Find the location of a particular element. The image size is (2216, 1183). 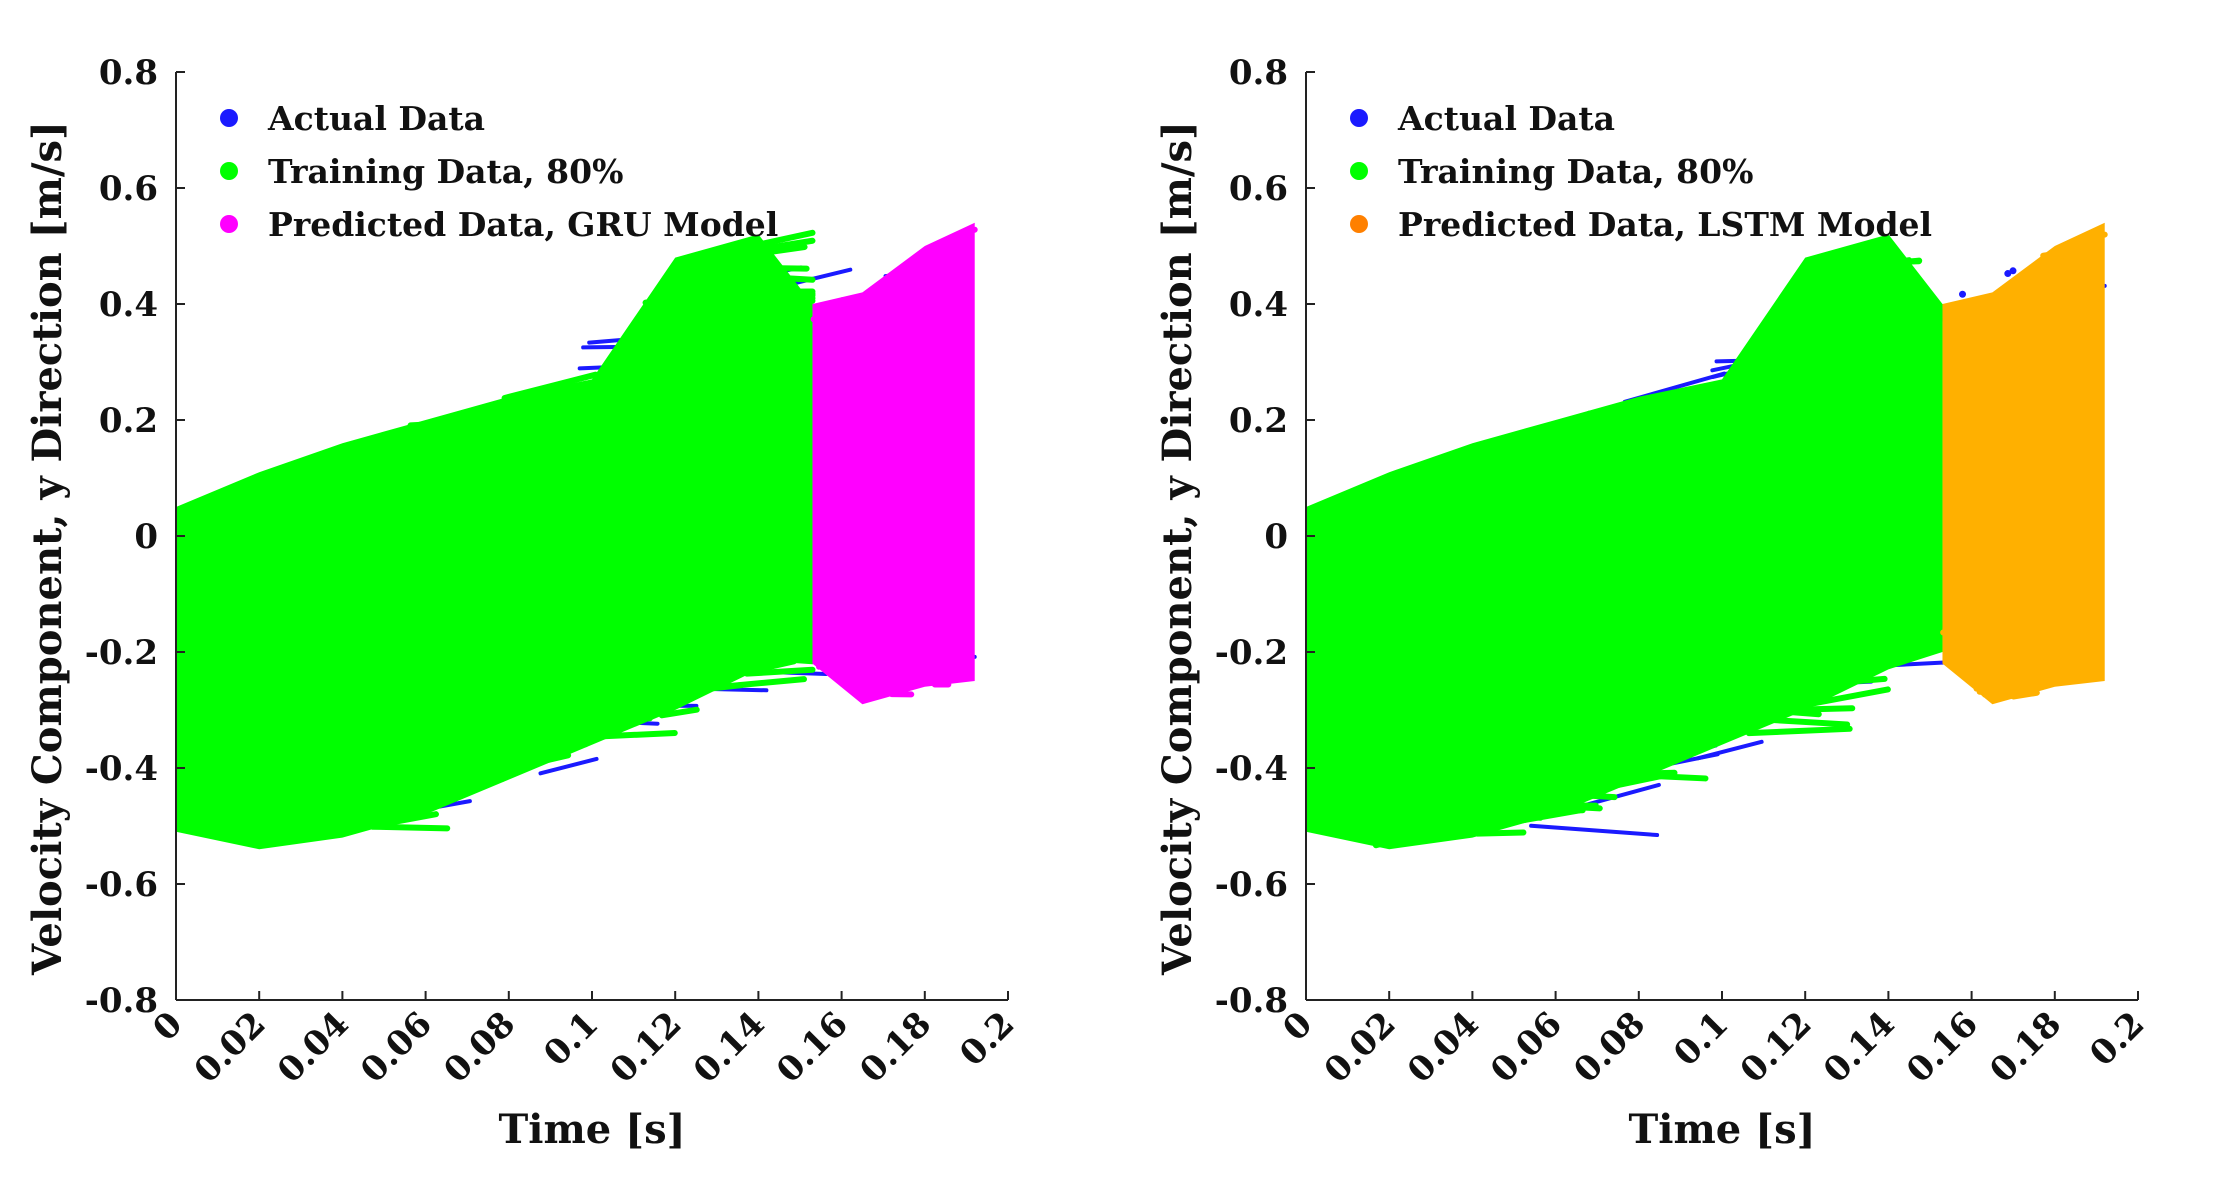

y-tick-label: 0.4 is located at coordinates (128, 305).